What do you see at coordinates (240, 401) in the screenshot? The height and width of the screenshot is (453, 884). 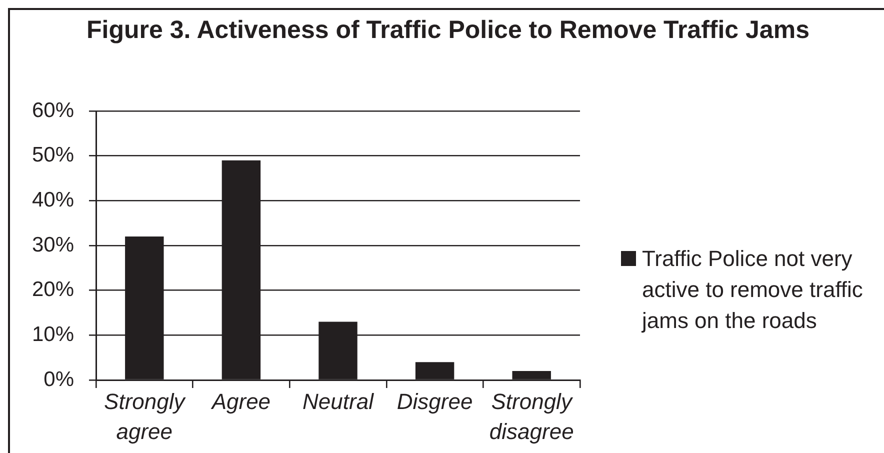 I see `x-tick-label: Agree` at bounding box center [240, 401].